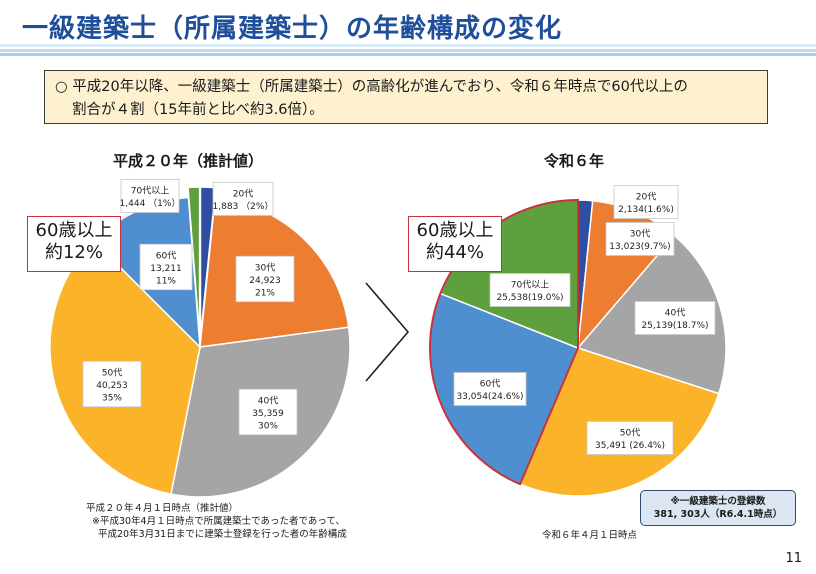 Image resolution: width=816 pixels, height=574 pixels. Describe the element at coordinates (574, 161) in the screenshot. I see `right-chart-title: 令和６年` at that location.